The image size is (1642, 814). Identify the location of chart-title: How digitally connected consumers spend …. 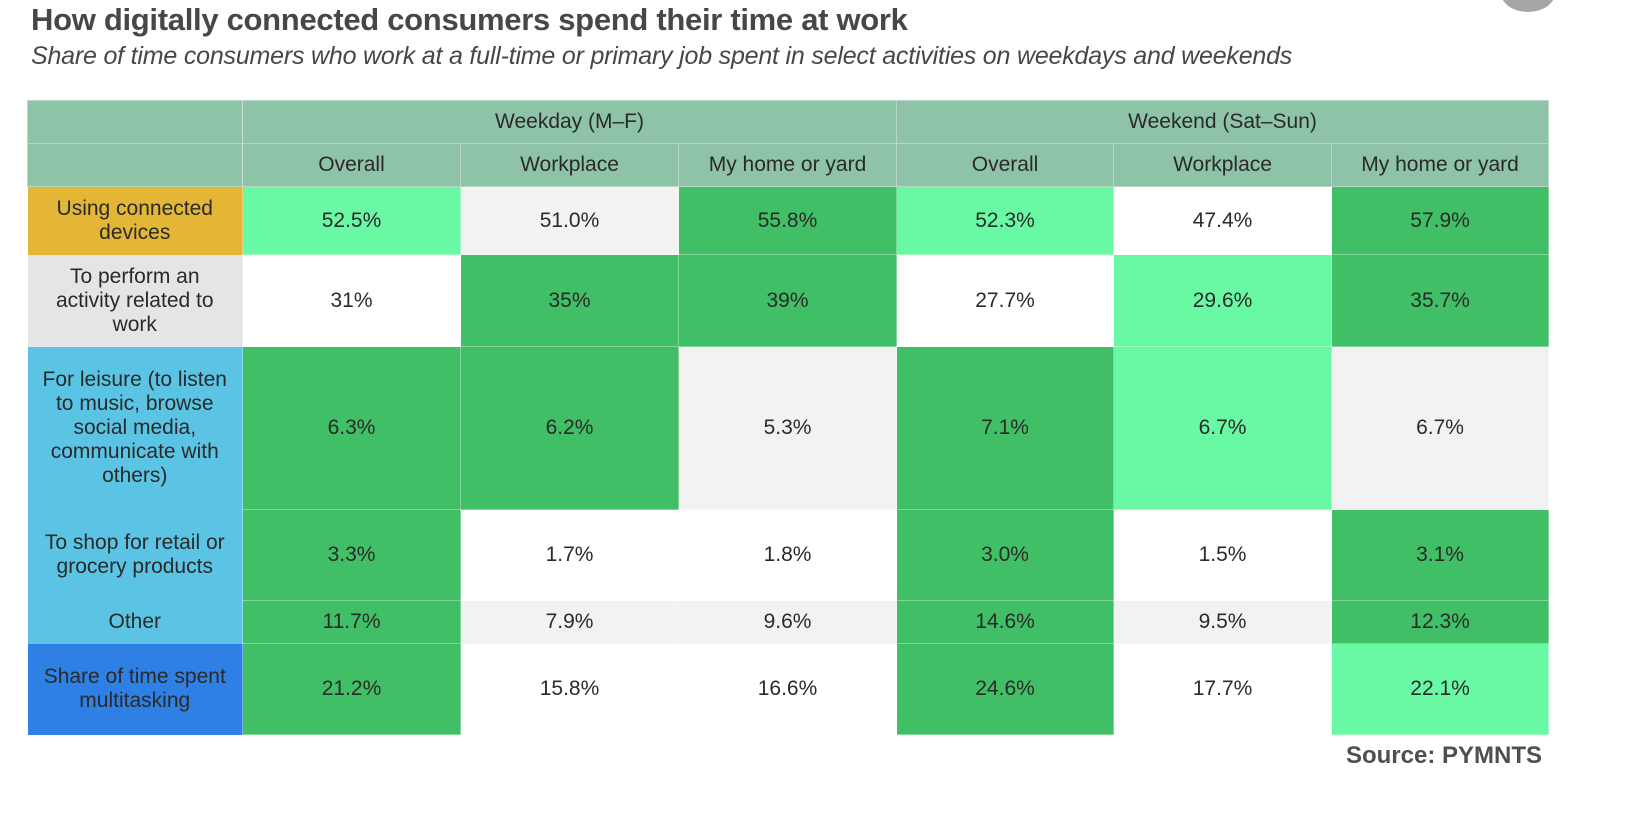
(469, 19).